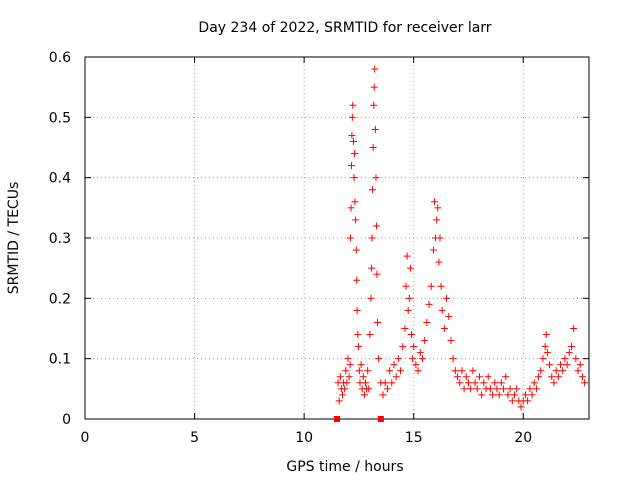 Image resolution: width=640 pixels, height=480 pixels. I want to click on y-tick-label: 0.6, so click(60, 58).